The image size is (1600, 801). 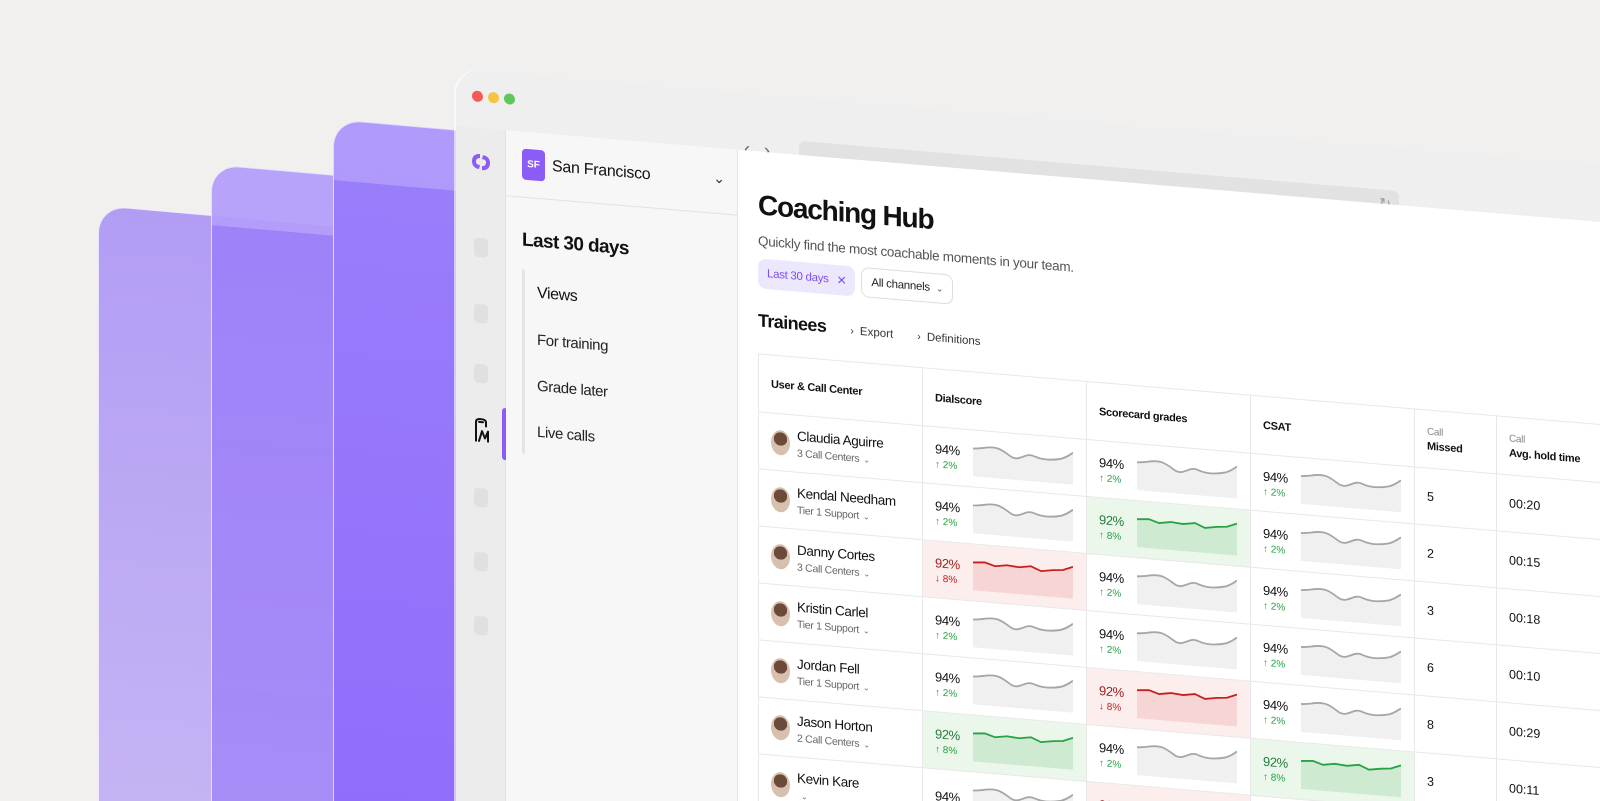 What do you see at coordinates (835, 724) in the screenshot?
I see `user-name: Jason Horton` at bounding box center [835, 724].